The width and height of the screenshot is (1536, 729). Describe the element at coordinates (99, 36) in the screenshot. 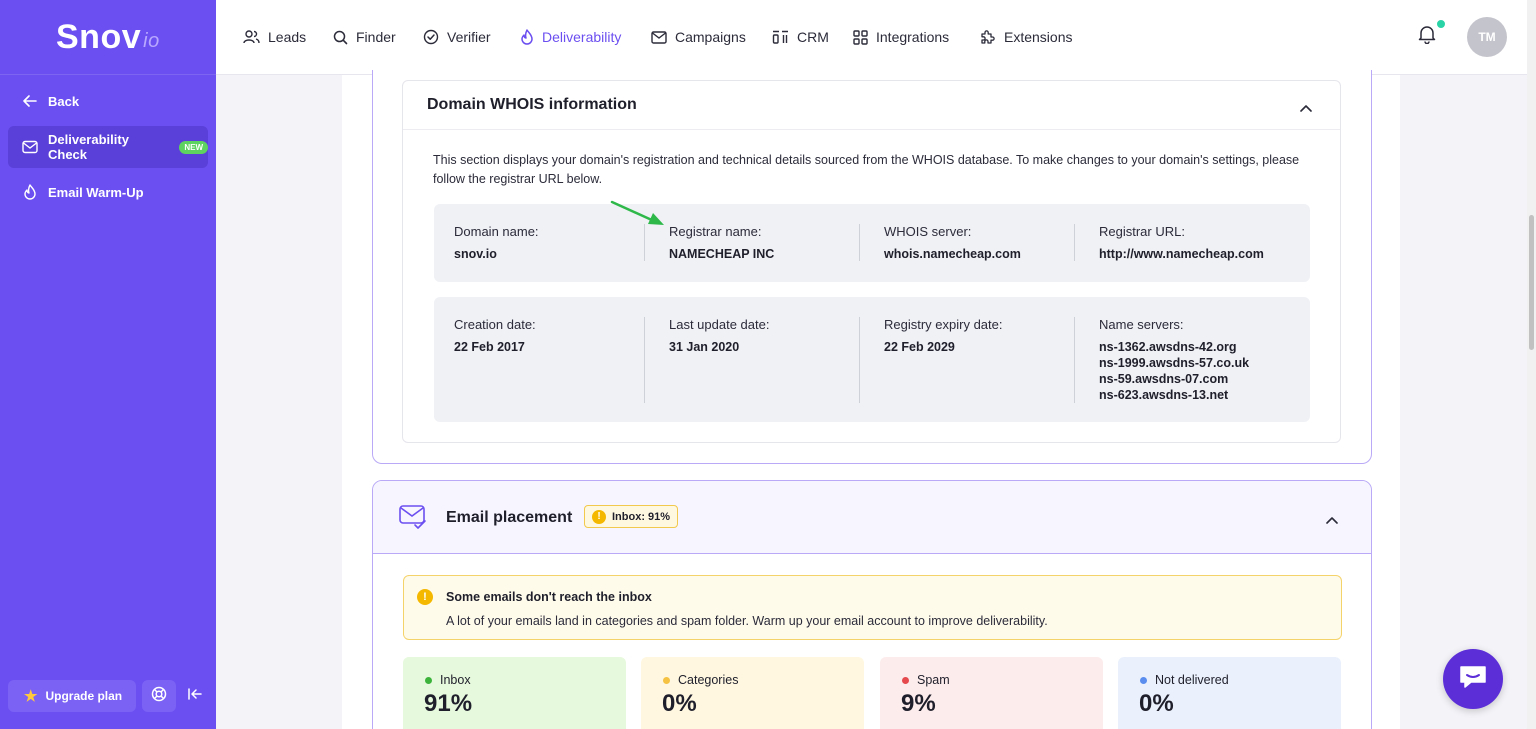

I see `logo-text: Snov` at that location.